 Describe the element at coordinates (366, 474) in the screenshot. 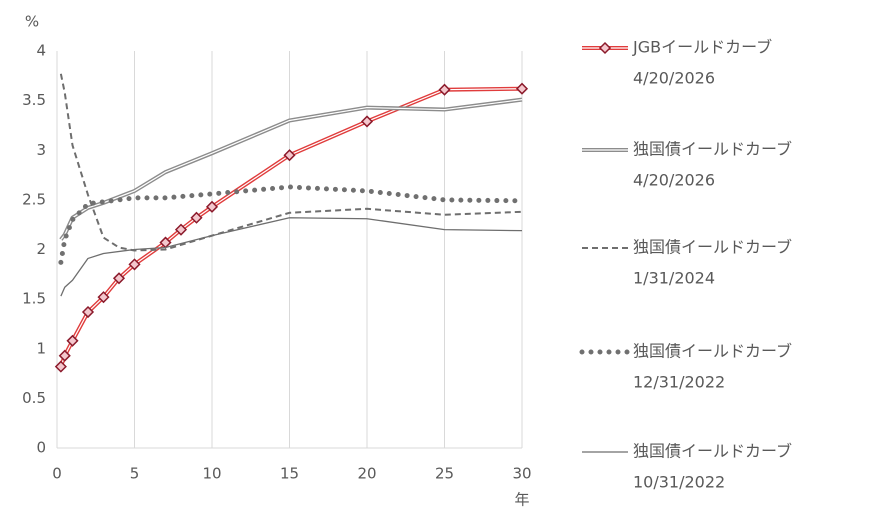

I see `x-tick-label: 20` at that location.